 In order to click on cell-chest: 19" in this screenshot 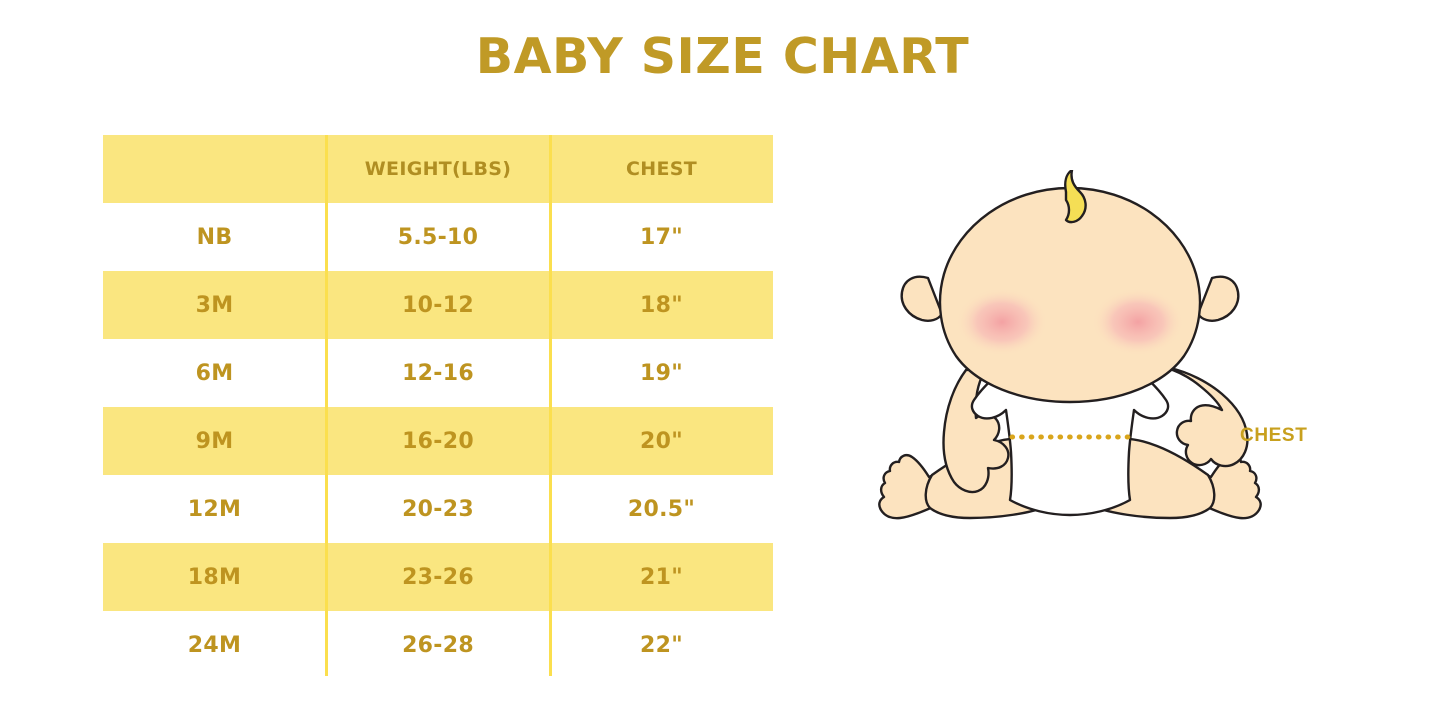, I will do `click(661, 373)`.